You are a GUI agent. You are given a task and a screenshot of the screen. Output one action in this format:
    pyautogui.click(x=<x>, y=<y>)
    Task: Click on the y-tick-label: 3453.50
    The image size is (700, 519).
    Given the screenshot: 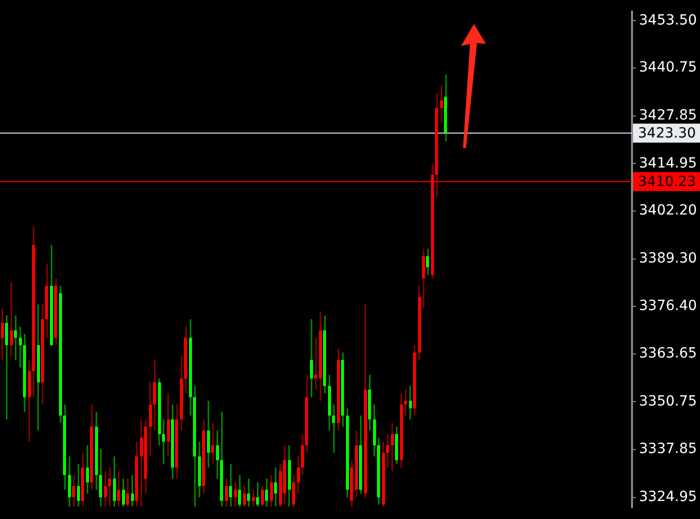 What is the action you would take?
    pyautogui.click(x=668, y=20)
    